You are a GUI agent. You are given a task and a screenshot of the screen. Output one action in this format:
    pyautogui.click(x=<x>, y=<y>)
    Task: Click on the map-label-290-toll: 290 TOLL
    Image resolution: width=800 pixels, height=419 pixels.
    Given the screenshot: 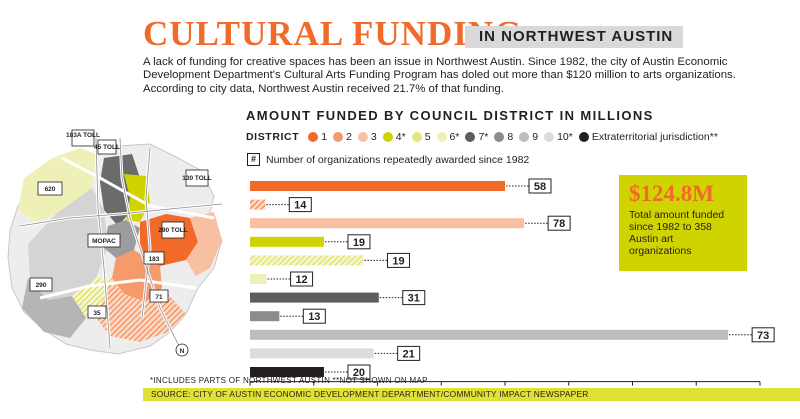 What is the action you would take?
    pyautogui.click(x=173, y=230)
    